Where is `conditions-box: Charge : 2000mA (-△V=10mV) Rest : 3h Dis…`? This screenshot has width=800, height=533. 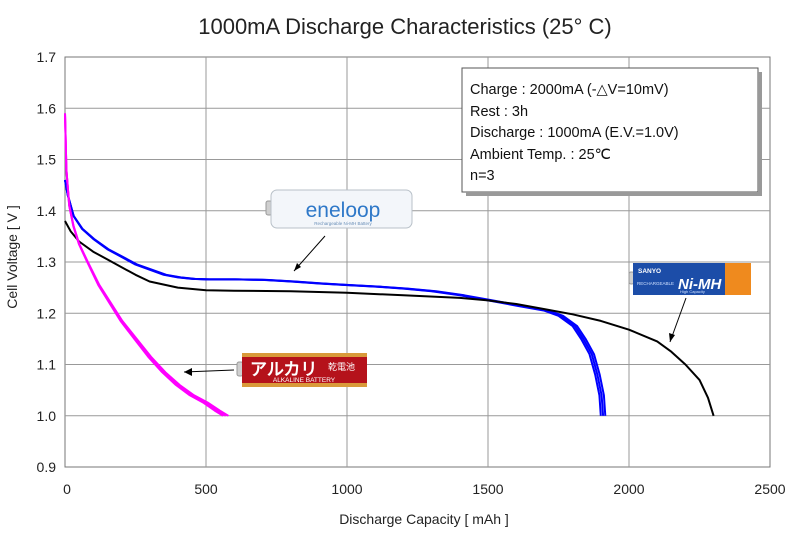
conditions-box: Charge : 2000mA (-△V=10mV) Rest : 3h Dis… is located at coordinates (611, 131).